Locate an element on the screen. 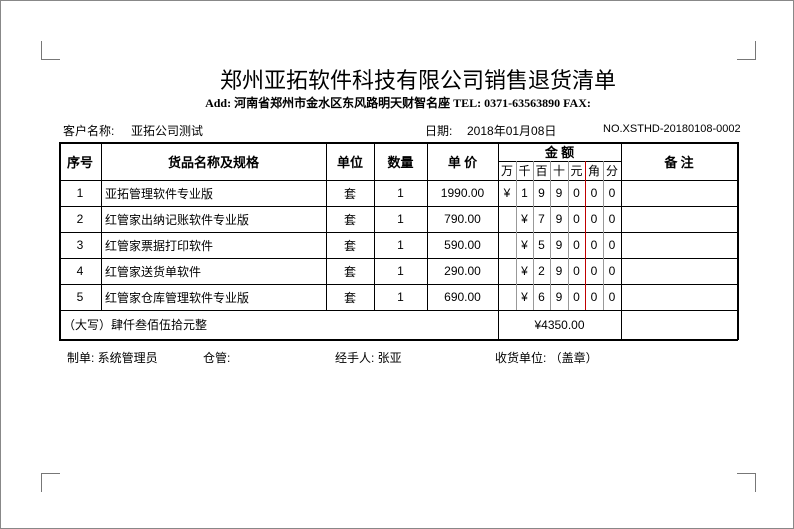 The width and height of the screenshot is (794, 529). total-in-words: （大写）肆仟叁佰伍拾元整 is located at coordinates (135, 325).